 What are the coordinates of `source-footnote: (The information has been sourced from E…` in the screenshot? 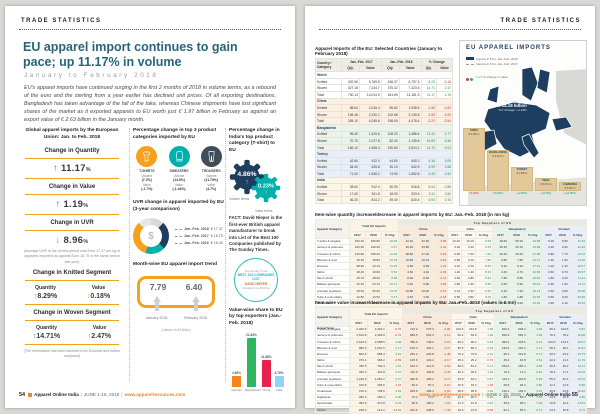 It's located at (72, 353).